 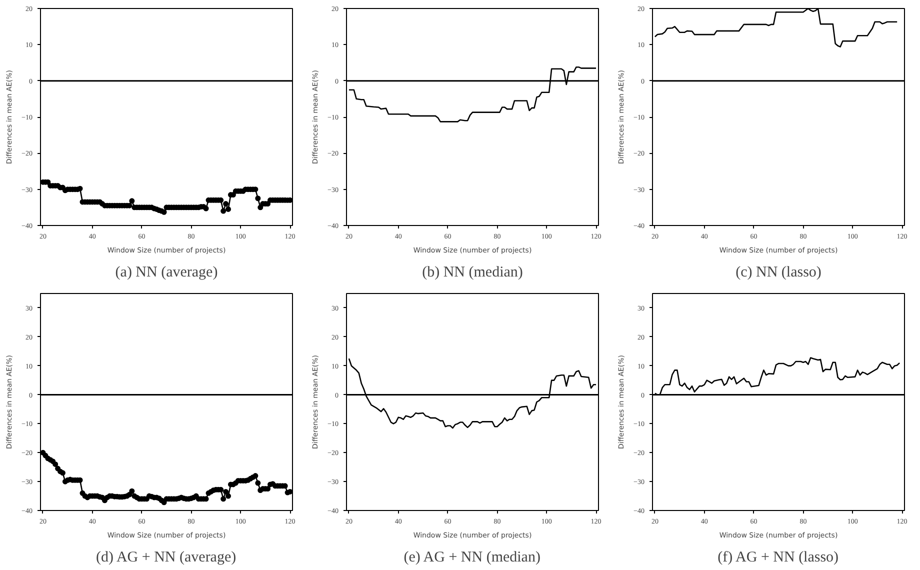 I want to click on text: (c) NN (lasso), so click(x=779, y=272).